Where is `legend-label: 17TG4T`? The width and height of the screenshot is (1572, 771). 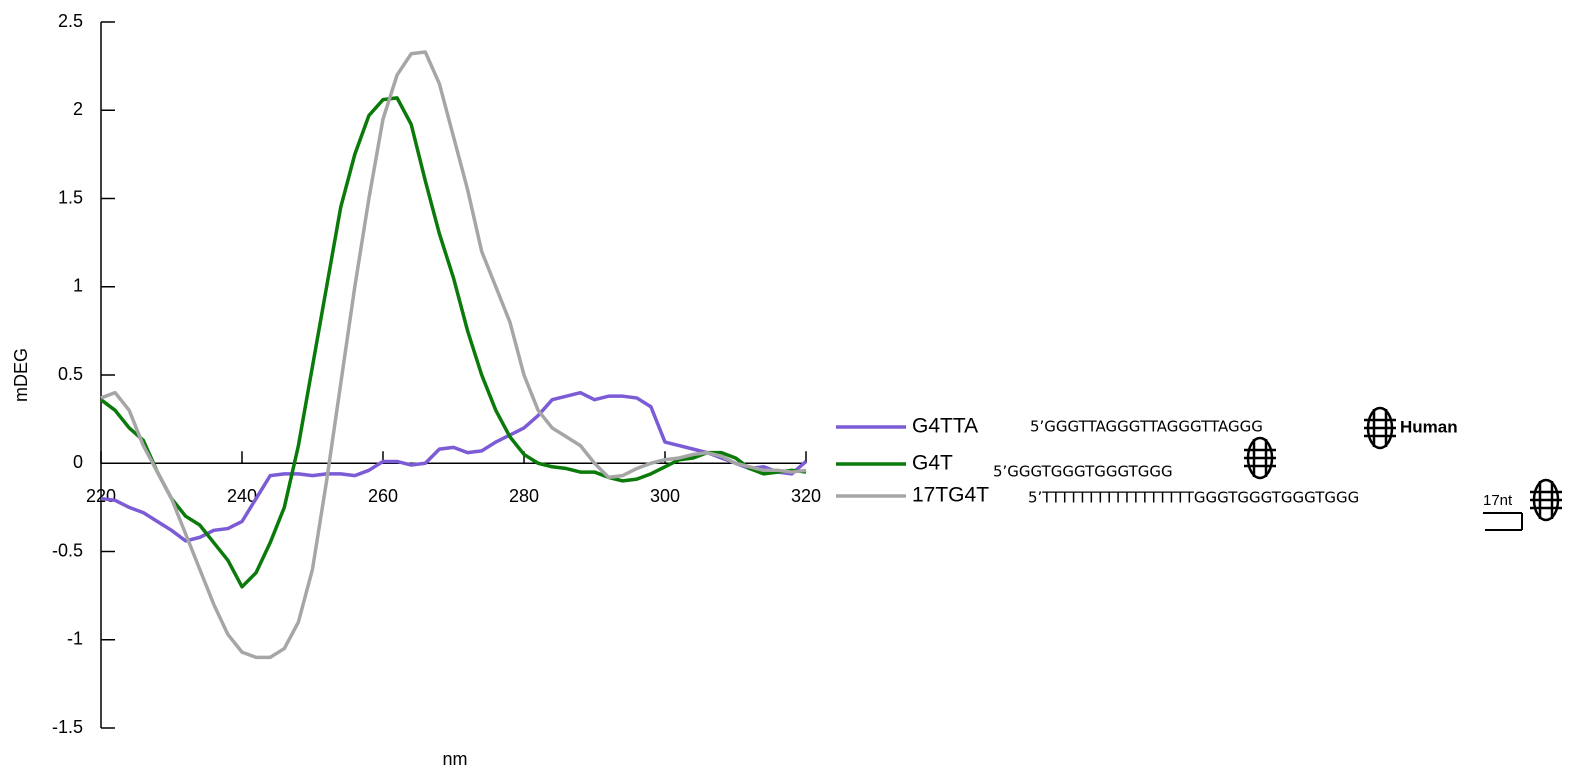
legend-label: 17TG4T is located at coordinates (950, 495).